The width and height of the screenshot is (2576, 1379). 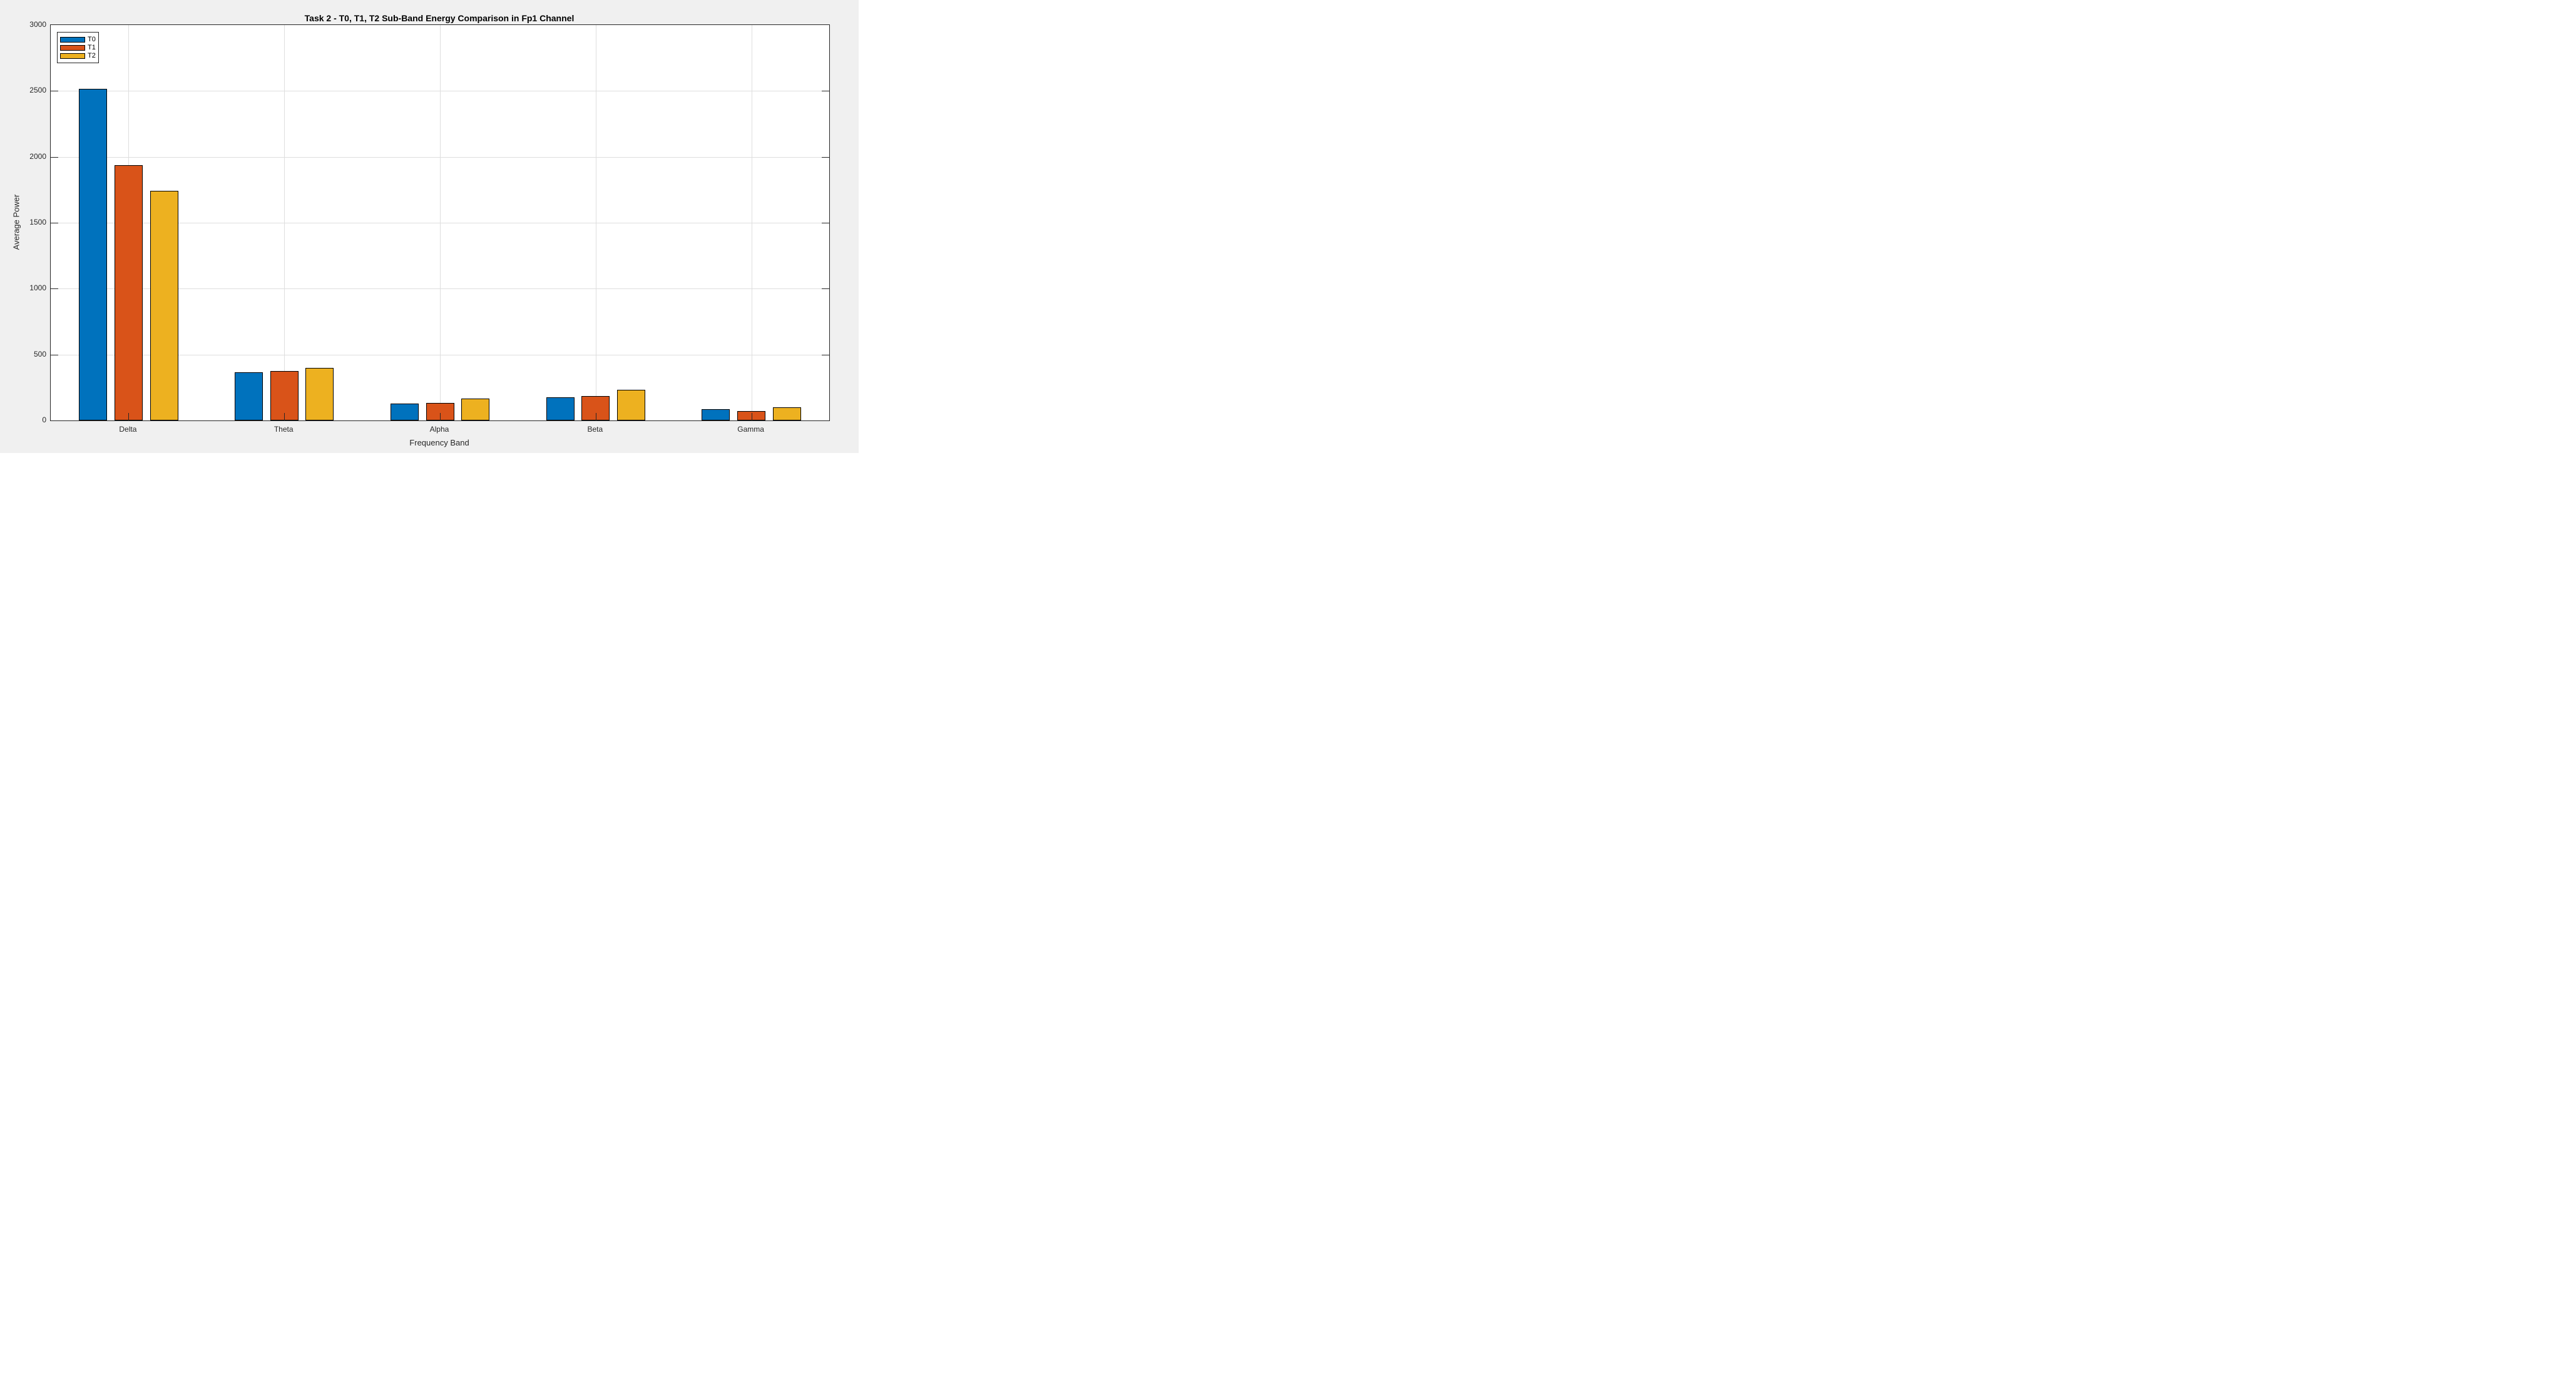 I want to click on ytick-label-500: 500, so click(x=39, y=354).